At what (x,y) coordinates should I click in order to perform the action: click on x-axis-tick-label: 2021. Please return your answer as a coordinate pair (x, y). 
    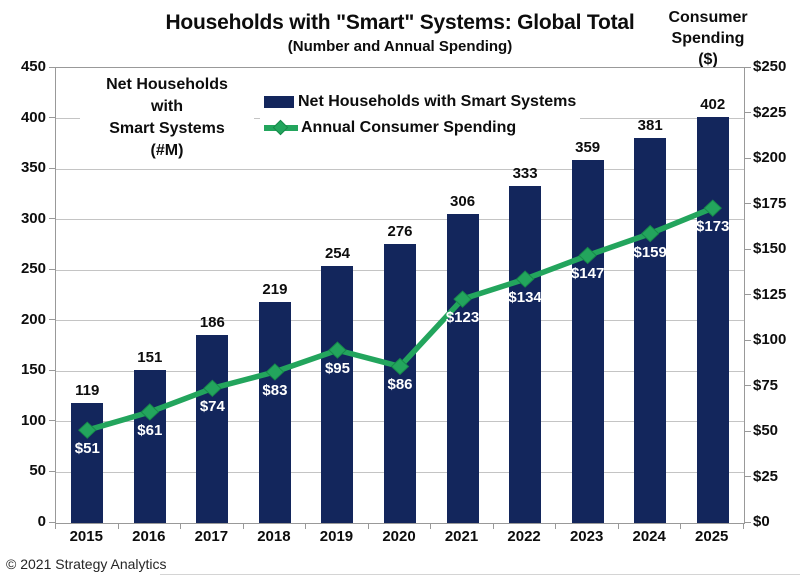
    Looking at the image, I should click on (461, 536).